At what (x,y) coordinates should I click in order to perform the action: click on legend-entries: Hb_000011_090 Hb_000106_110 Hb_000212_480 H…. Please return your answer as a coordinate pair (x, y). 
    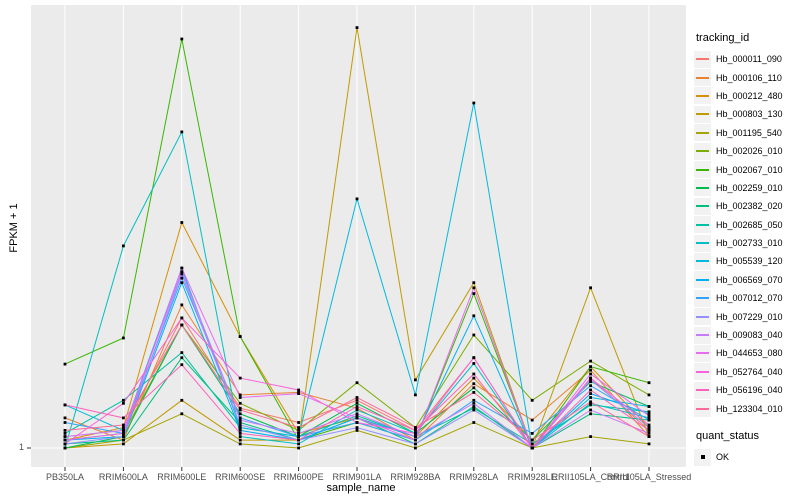
    Looking at the image, I should click on (746, 234).